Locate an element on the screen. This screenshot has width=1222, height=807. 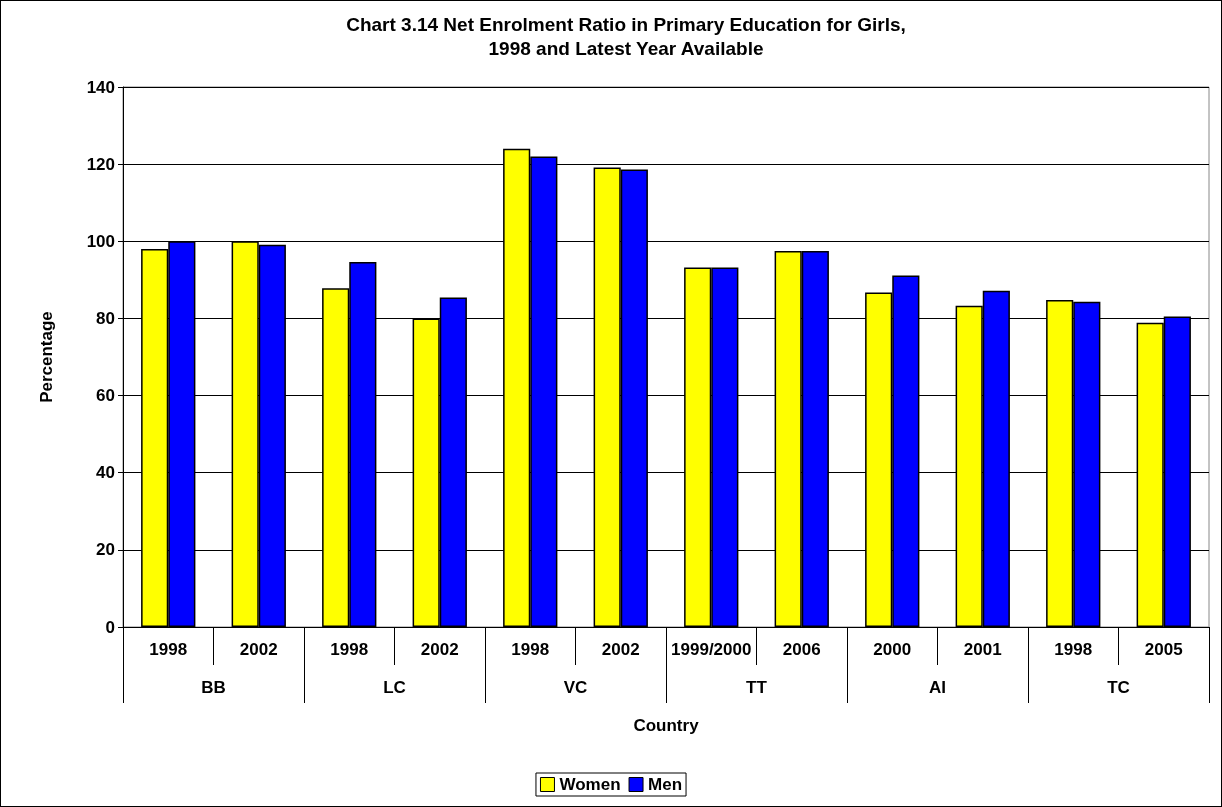
legend-label: Women is located at coordinates (590, 784).